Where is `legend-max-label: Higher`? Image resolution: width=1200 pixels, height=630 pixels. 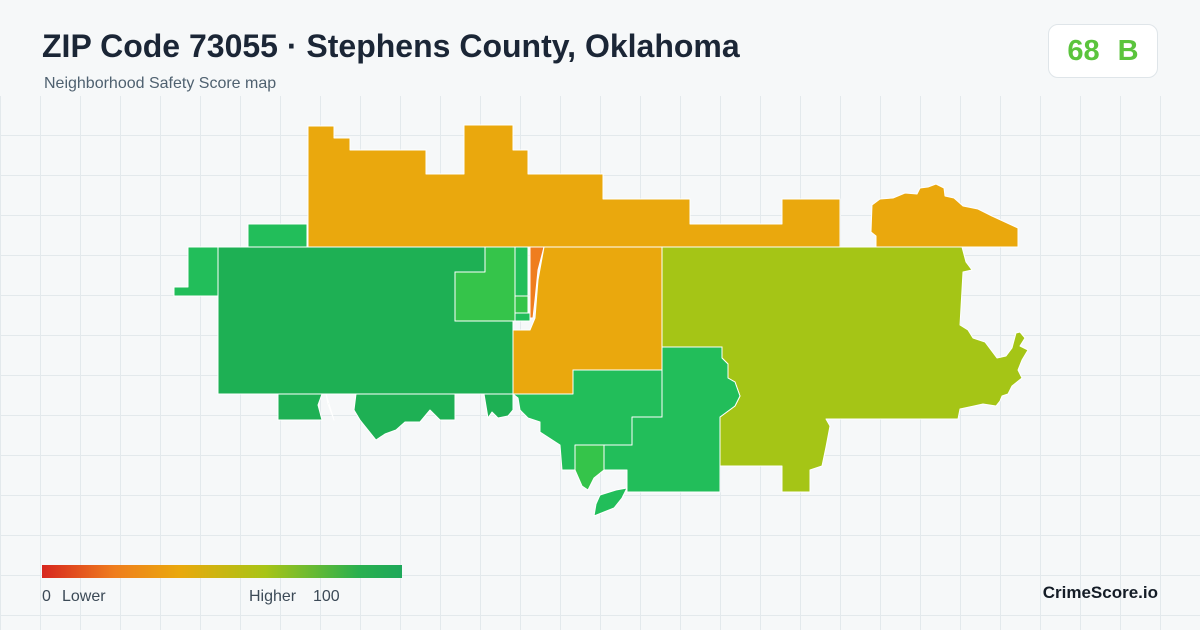 legend-max-label: Higher is located at coordinates (273, 596).